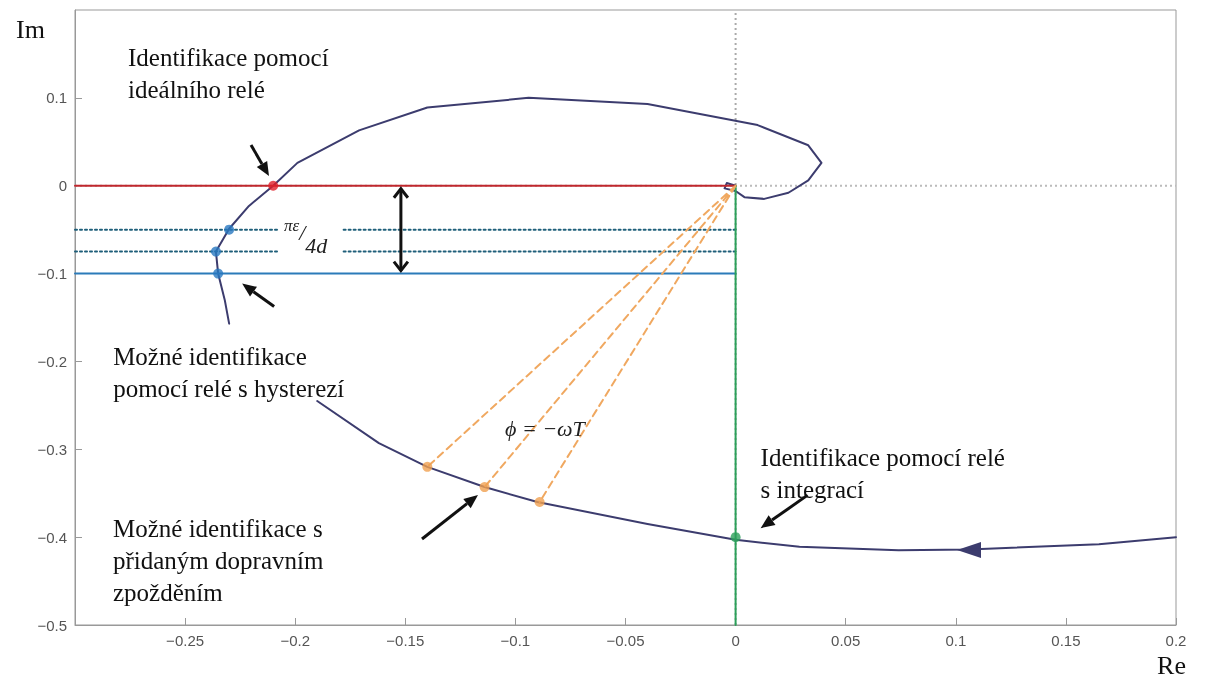 Image resolution: width=1206 pixels, height=691 pixels. I want to click on annotation: Možné identifikace s přidaným dopravním zpožděním, so click(218, 560).